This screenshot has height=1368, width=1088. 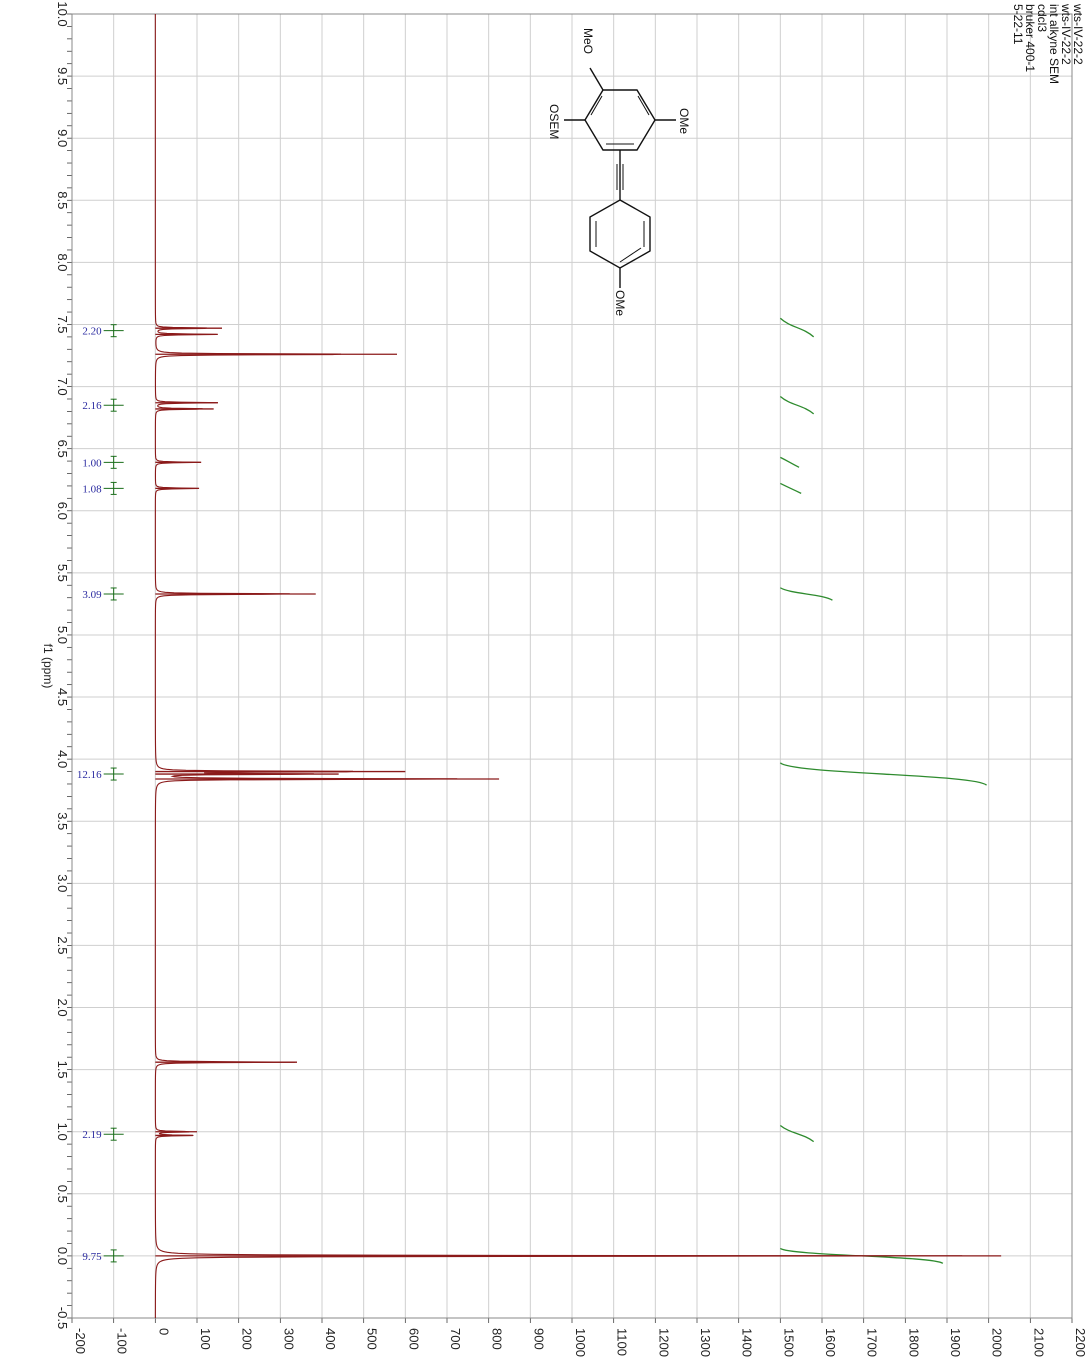 I want to click on y-tick-label: 300, so click(x=288, y=1339).